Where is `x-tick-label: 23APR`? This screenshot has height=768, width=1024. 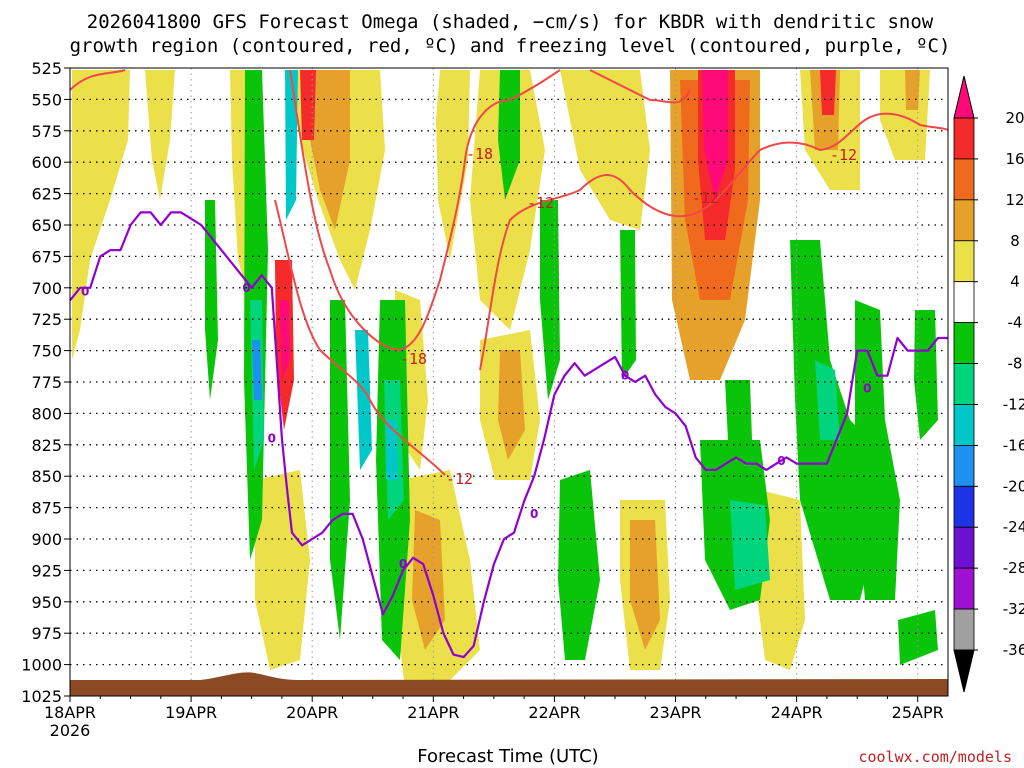 x-tick-label: 23APR is located at coordinates (675, 712).